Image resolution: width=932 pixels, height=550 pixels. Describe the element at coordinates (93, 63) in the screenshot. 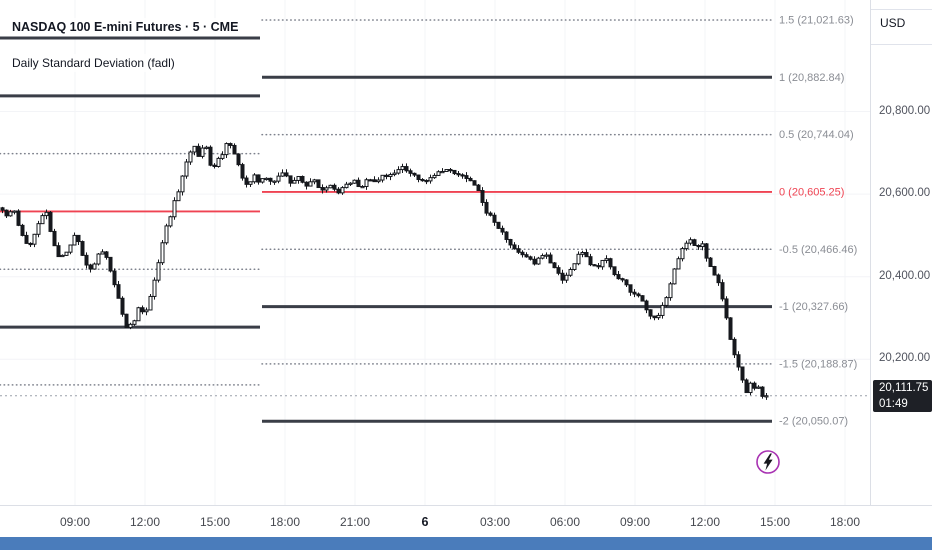

I see `indicator-title: Daily Standard Deviation (fadl)` at that location.